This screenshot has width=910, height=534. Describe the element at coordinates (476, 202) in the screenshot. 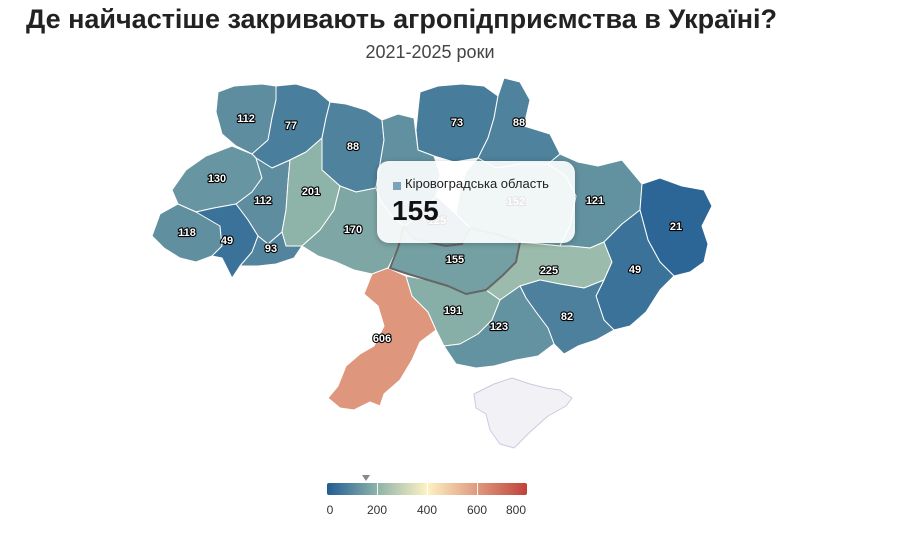

I see `region-tooltip: Кіровоградська область 155` at that location.